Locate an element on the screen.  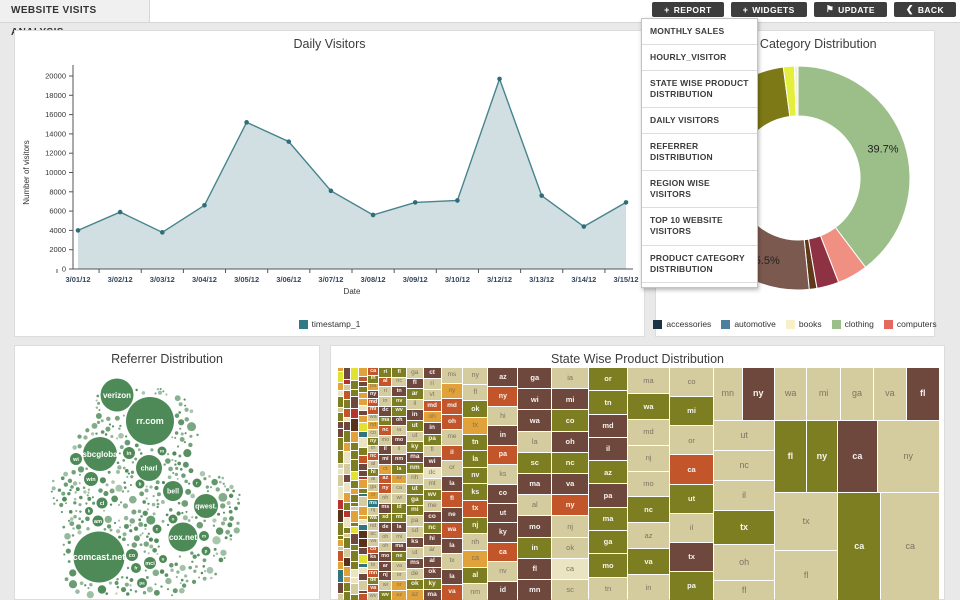
treemap-cell-la: la is located at coordinates (452, 577).